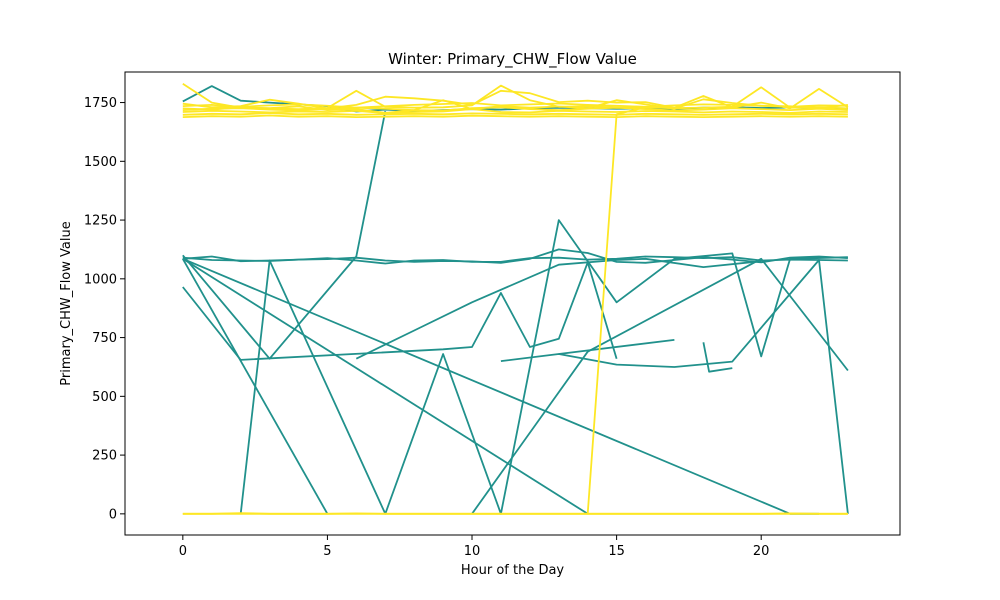 Image resolution: width=1000 pixels, height=600 pixels. I want to click on y-axis: 0 250 500 750 1000 1250 1500 1750, so click(104, 309).